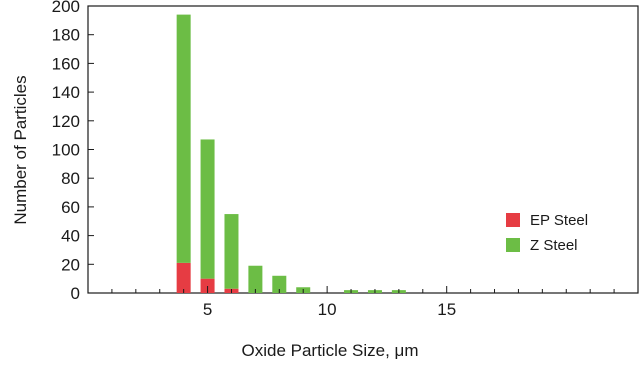  Describe the element at coordinates (513, 220) in the screenshot. I see `legend-swatch-ep-steel` at that location.